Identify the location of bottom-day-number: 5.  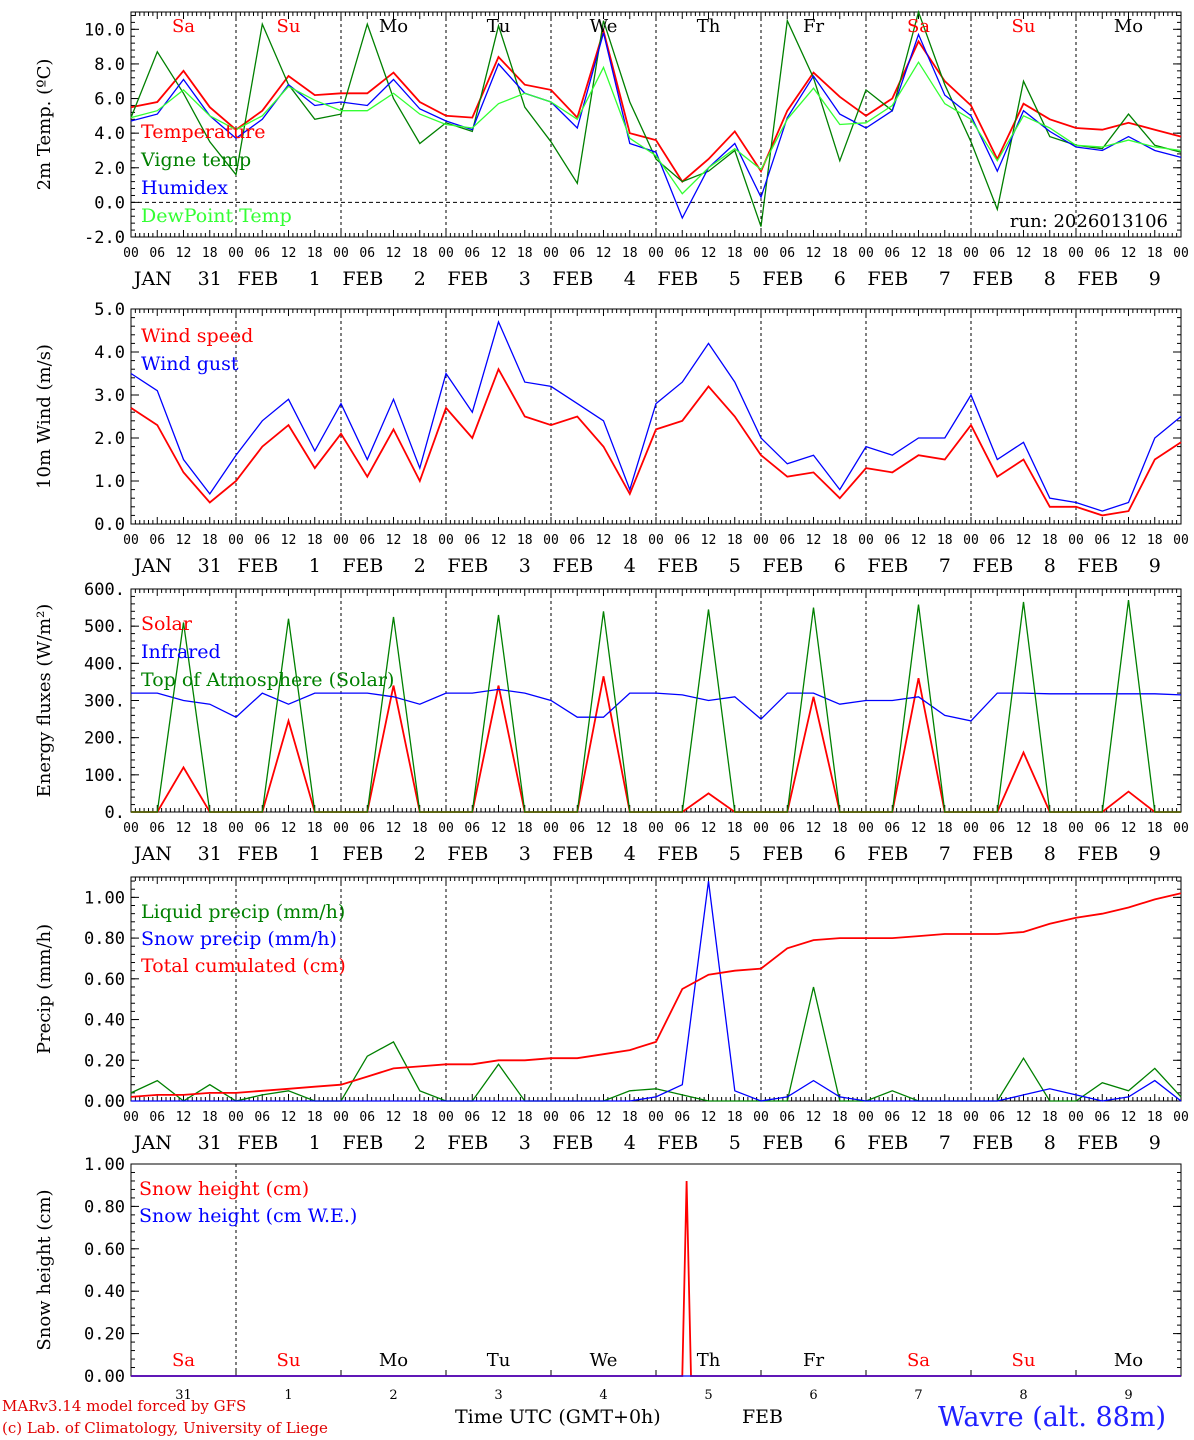
(708, 1395).